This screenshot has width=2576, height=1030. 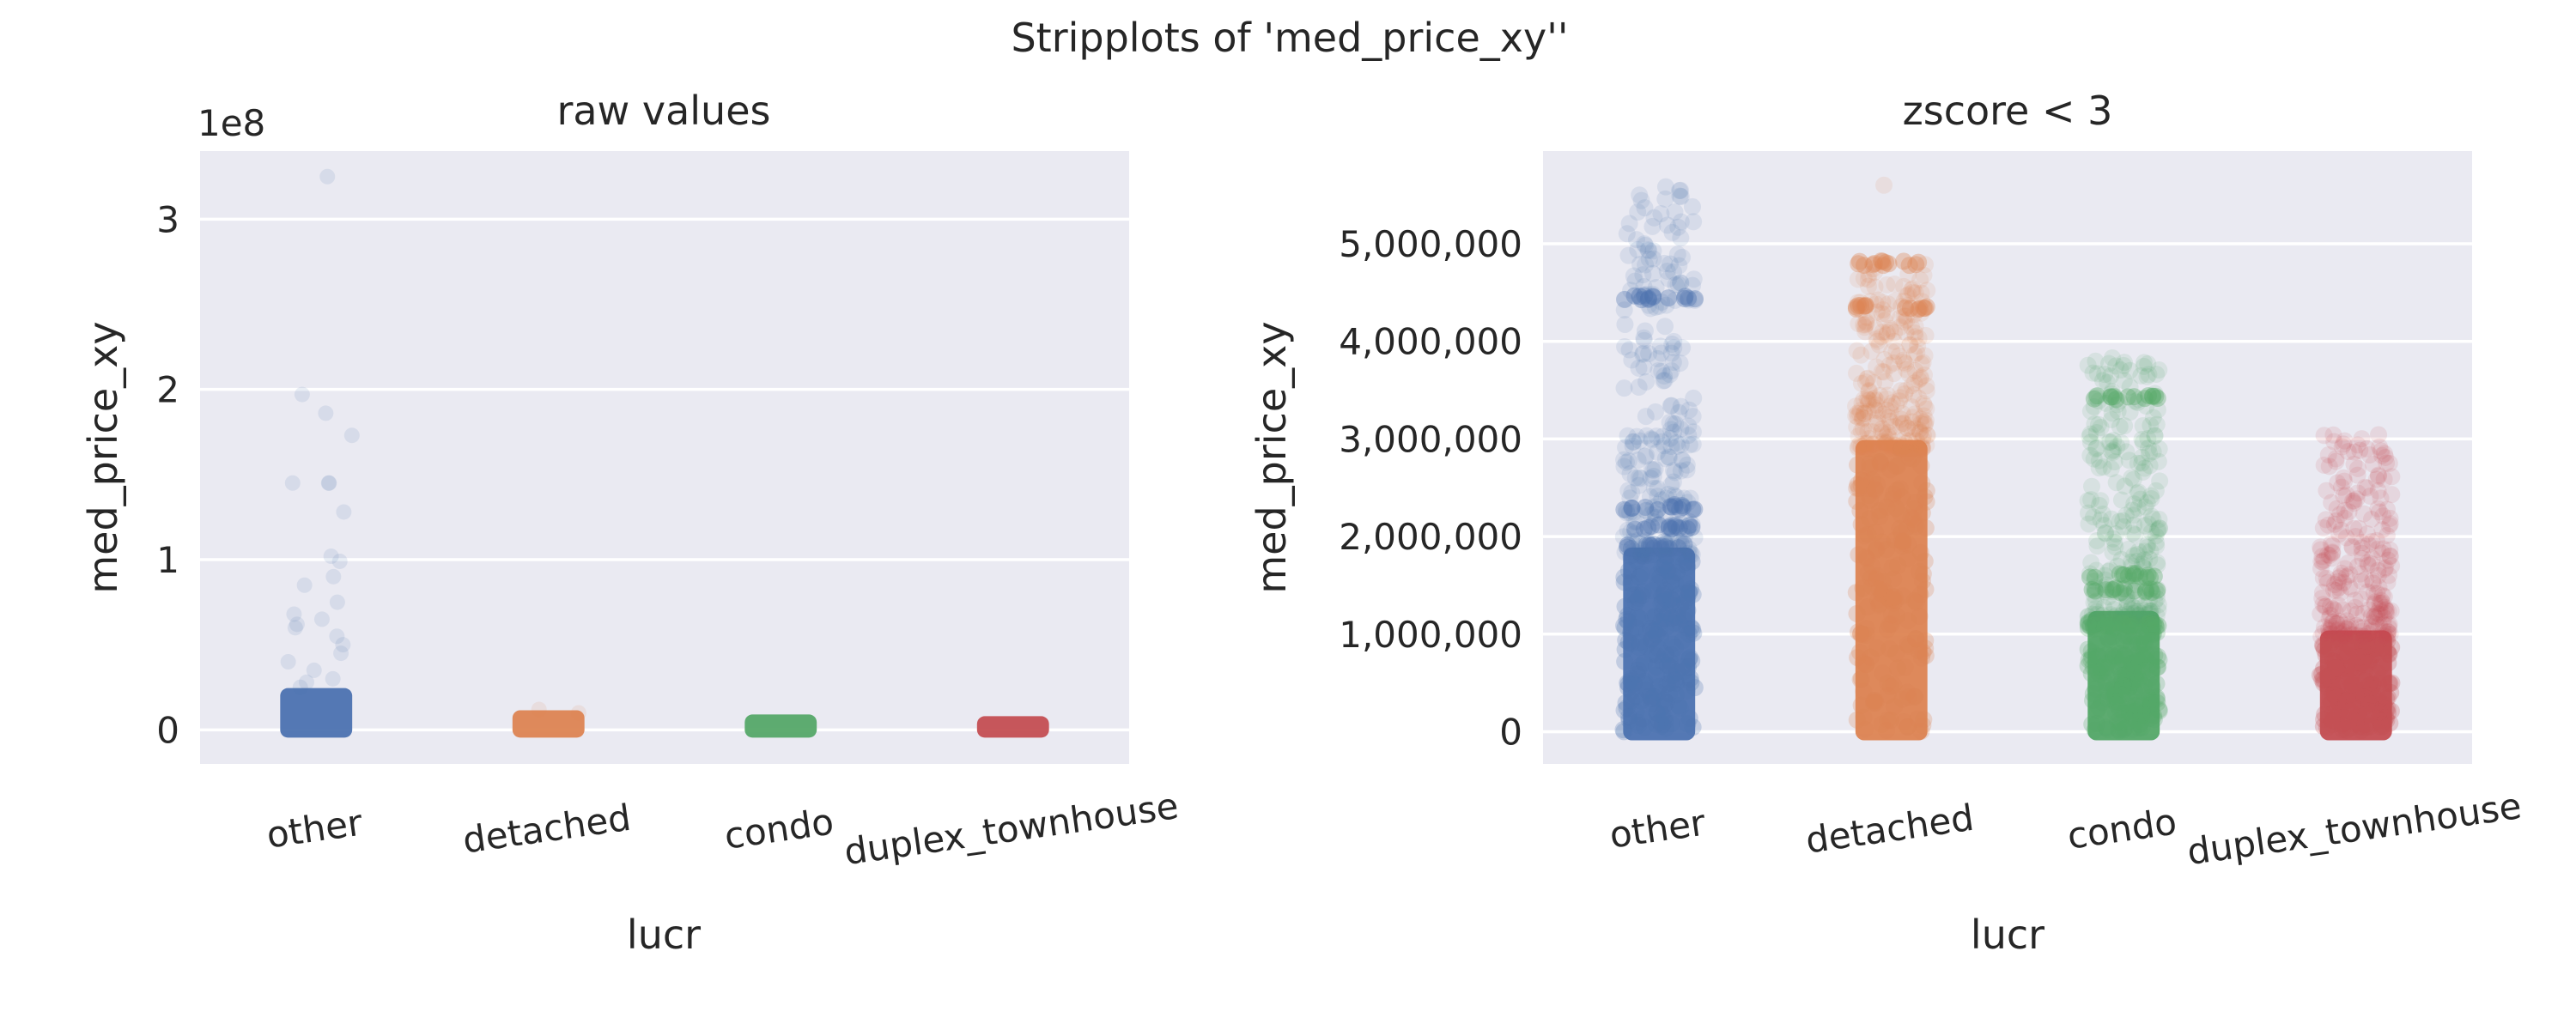 I want to click on y-tick-label: 5,000,000, so click(x=1430, y=244).